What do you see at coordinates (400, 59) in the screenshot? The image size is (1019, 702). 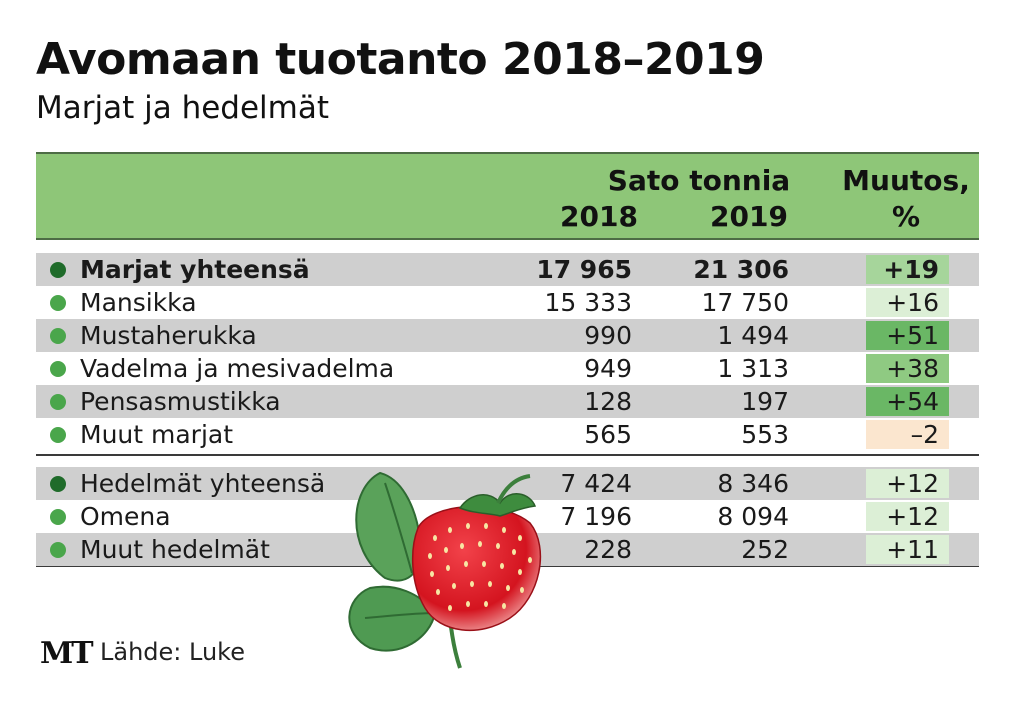 I see `page-title: Avomaan tuotanto 2018–2019` at bounding box center [400, 59].